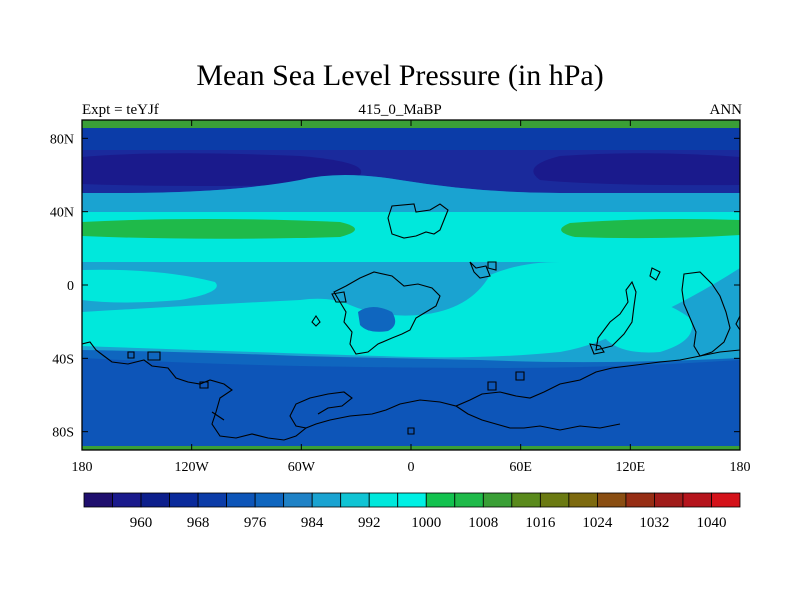  Describe the element at coordinates (411, 193) in the screenshot. I see `north-midlatitude-band` at that location.